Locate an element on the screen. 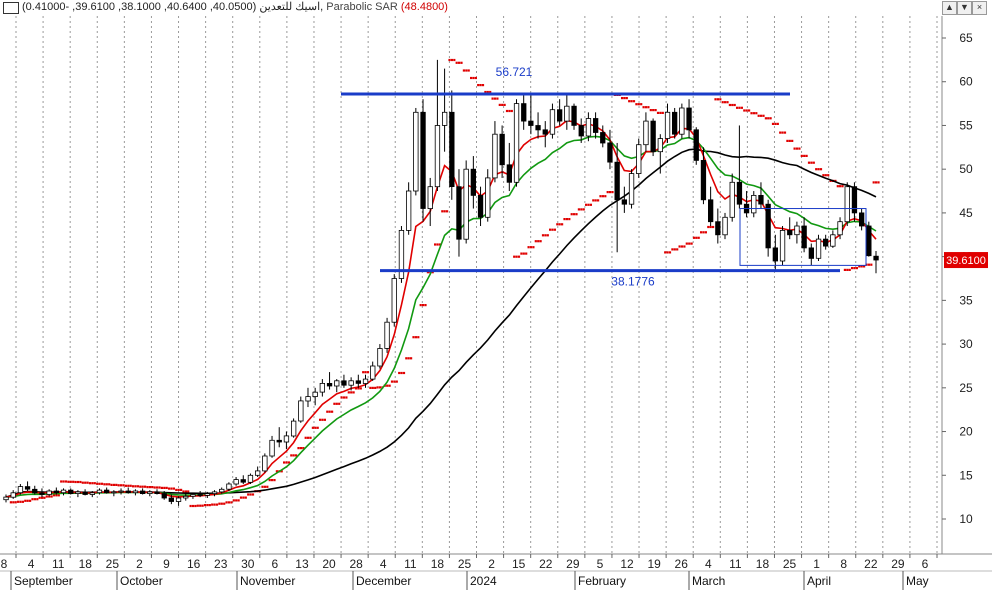 This screenshot has width=992, height=590. x-month-label: April is located at coordinates (819, 581).